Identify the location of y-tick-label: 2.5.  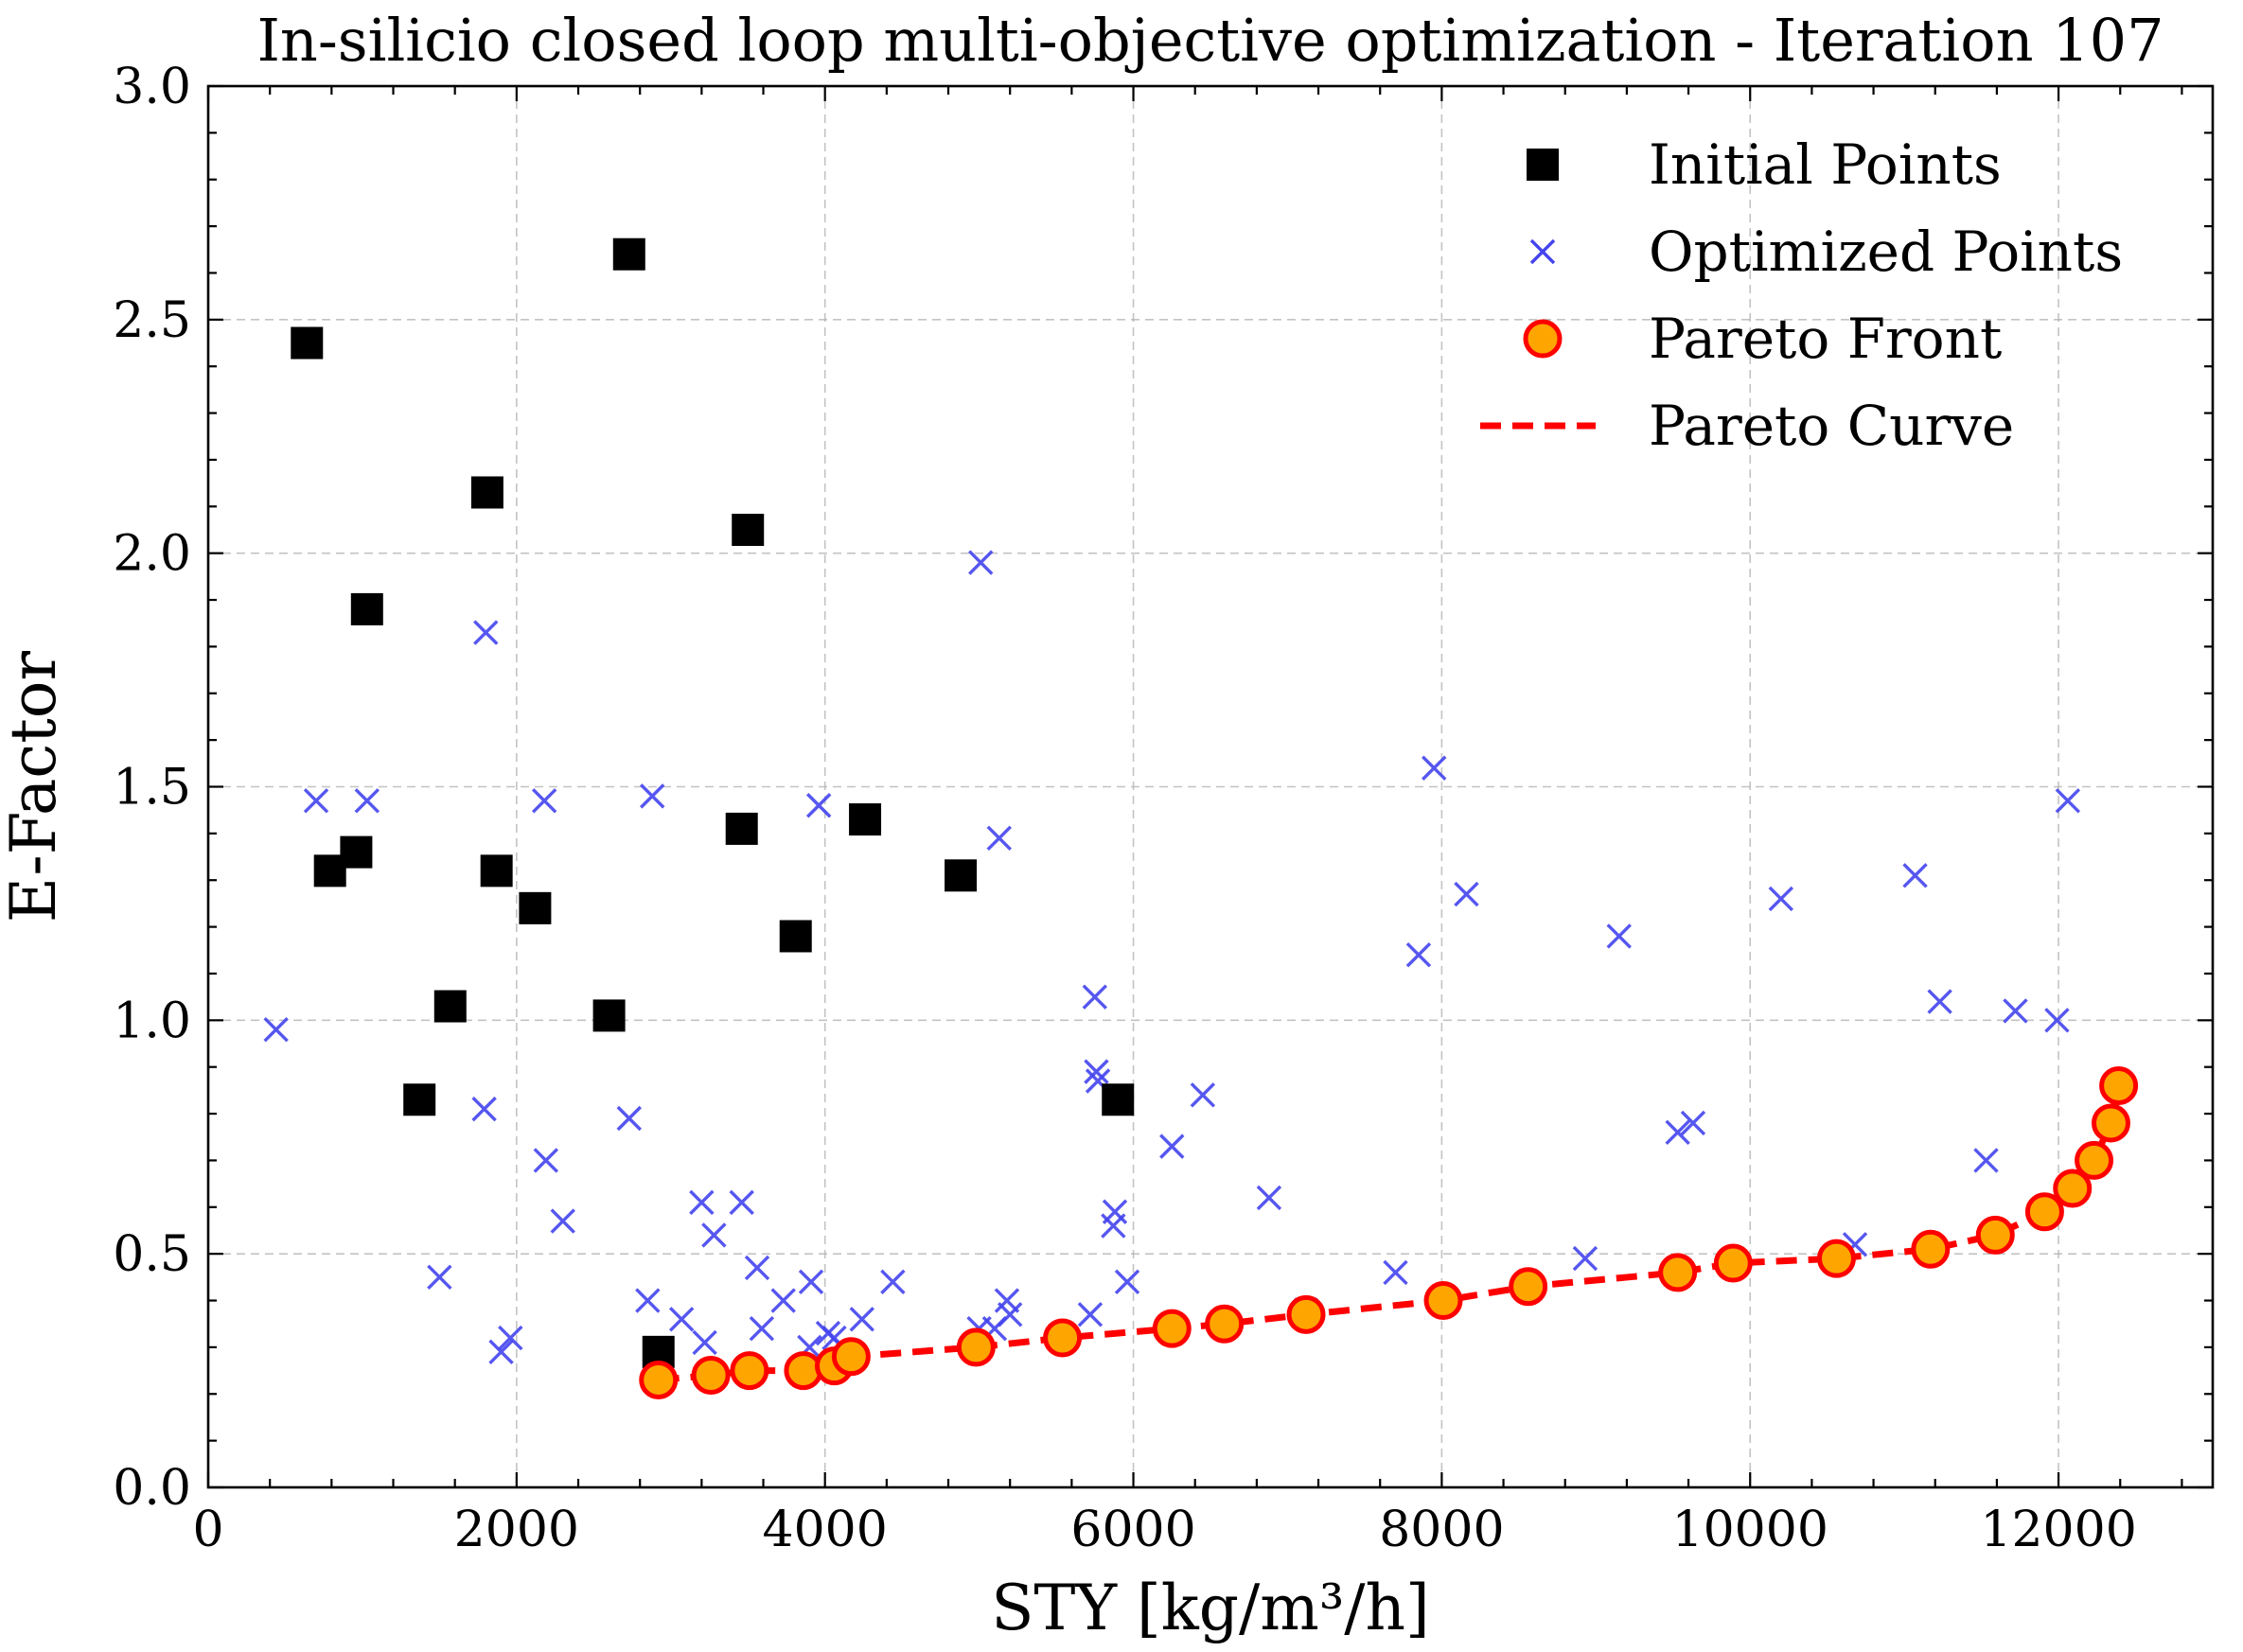
(152, 320).